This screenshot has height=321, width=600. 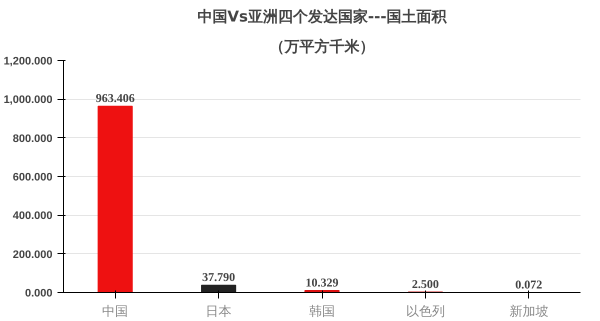 What do you see at coordinates (38, 294) in the screenshot?
I see `y-tick-label: 0.000` at bounding box center [38, 294].